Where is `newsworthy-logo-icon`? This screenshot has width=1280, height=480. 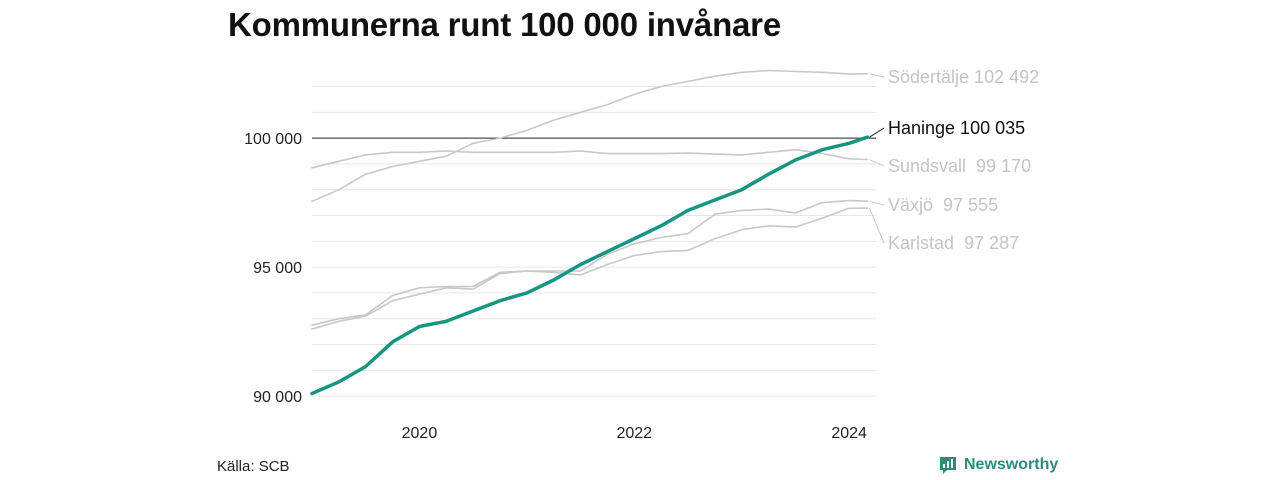 newsworthy-logo-icon is located at coordinates (948, 465).